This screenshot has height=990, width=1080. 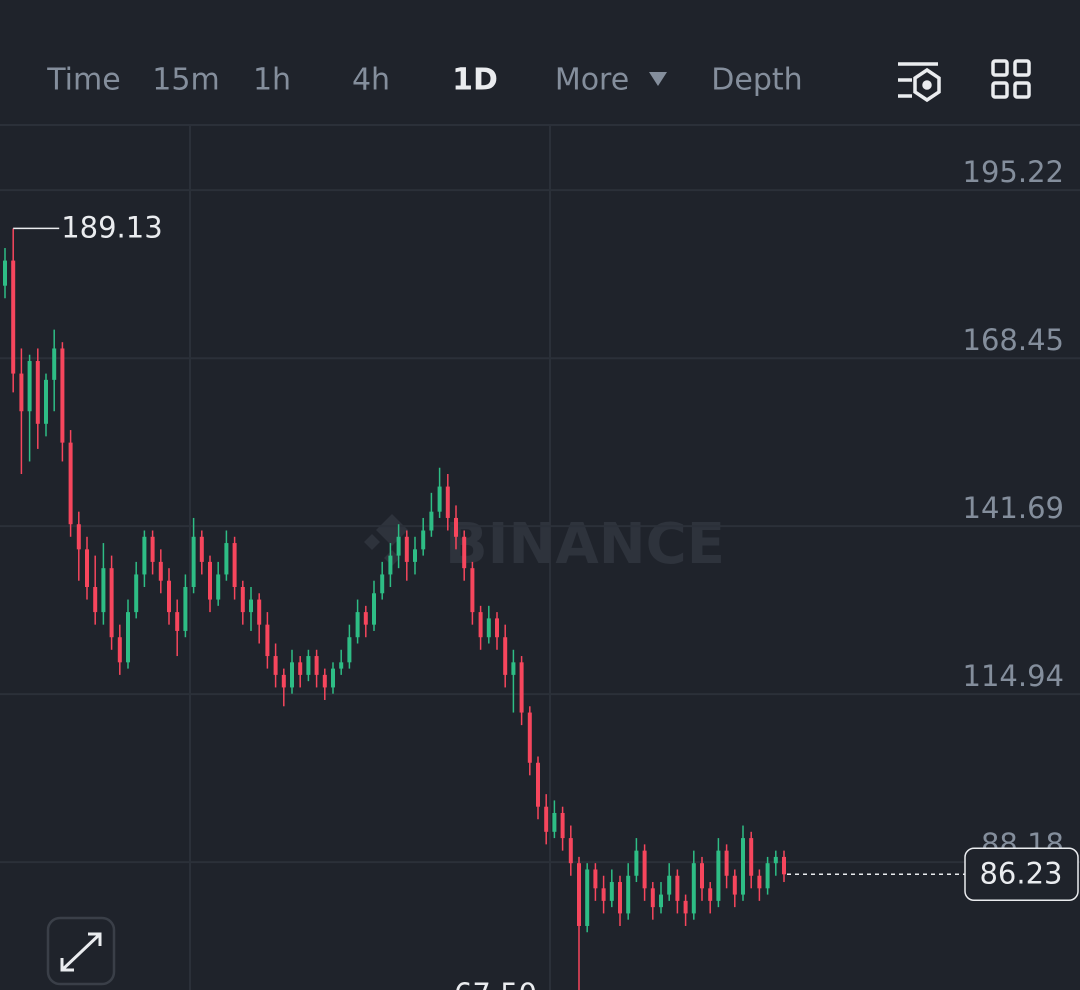 What do you see at coordinates (111, 227) in the screenshot?
I see `max-marker-label: 189.13` at bounding box center [111, 227].